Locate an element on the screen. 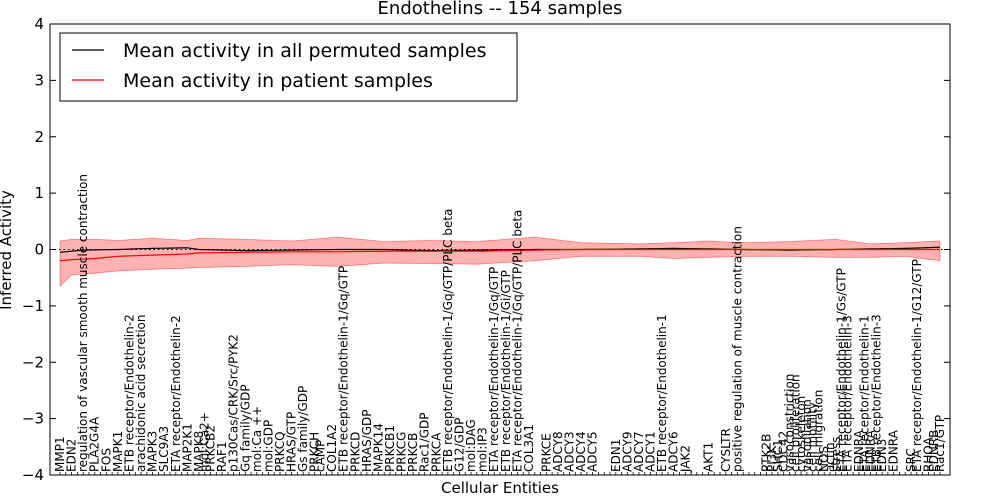 The height and width of the screenshot is (500, 1000). x-category-label: ADCY3 is located at coordinates (570, 451).